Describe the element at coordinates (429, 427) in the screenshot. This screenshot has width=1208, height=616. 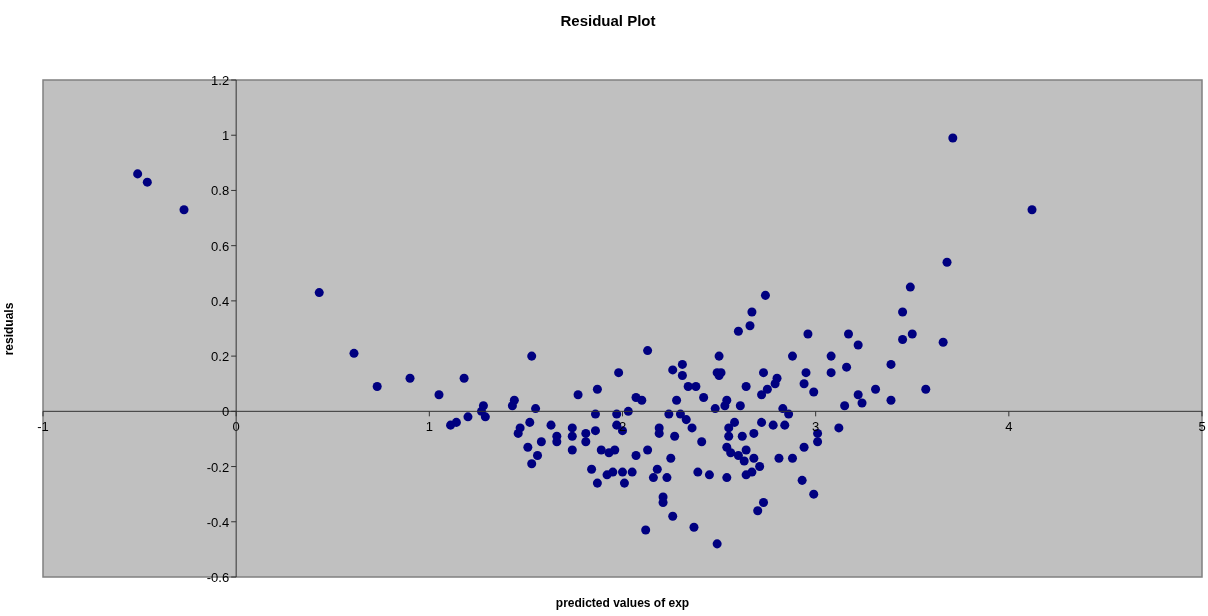
I see `x-tick-label: 1` at that location.